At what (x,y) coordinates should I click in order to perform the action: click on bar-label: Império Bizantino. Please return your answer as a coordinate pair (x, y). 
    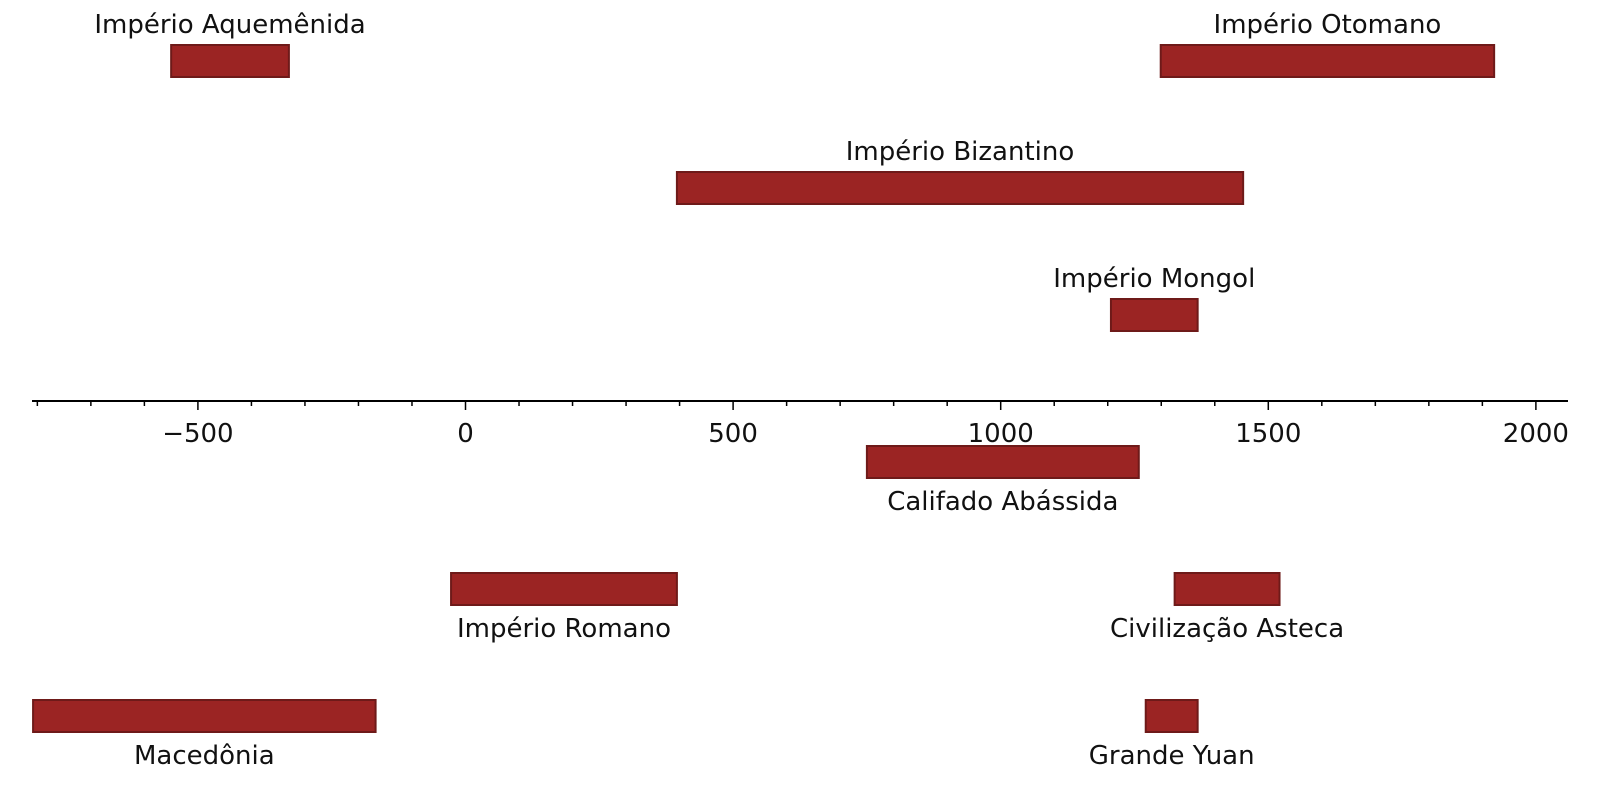
    Looking at the image, I should click on (960, 152).